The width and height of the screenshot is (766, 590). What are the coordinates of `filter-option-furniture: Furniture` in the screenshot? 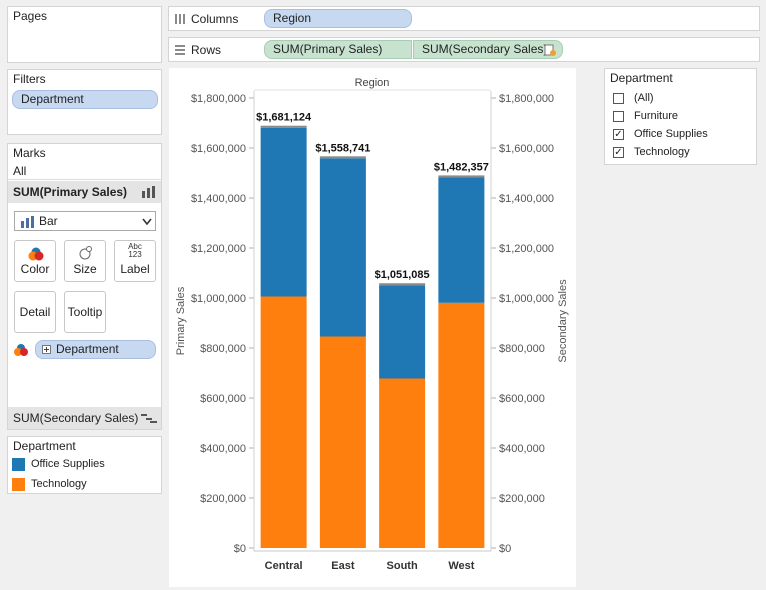 It's located at (683, 117).